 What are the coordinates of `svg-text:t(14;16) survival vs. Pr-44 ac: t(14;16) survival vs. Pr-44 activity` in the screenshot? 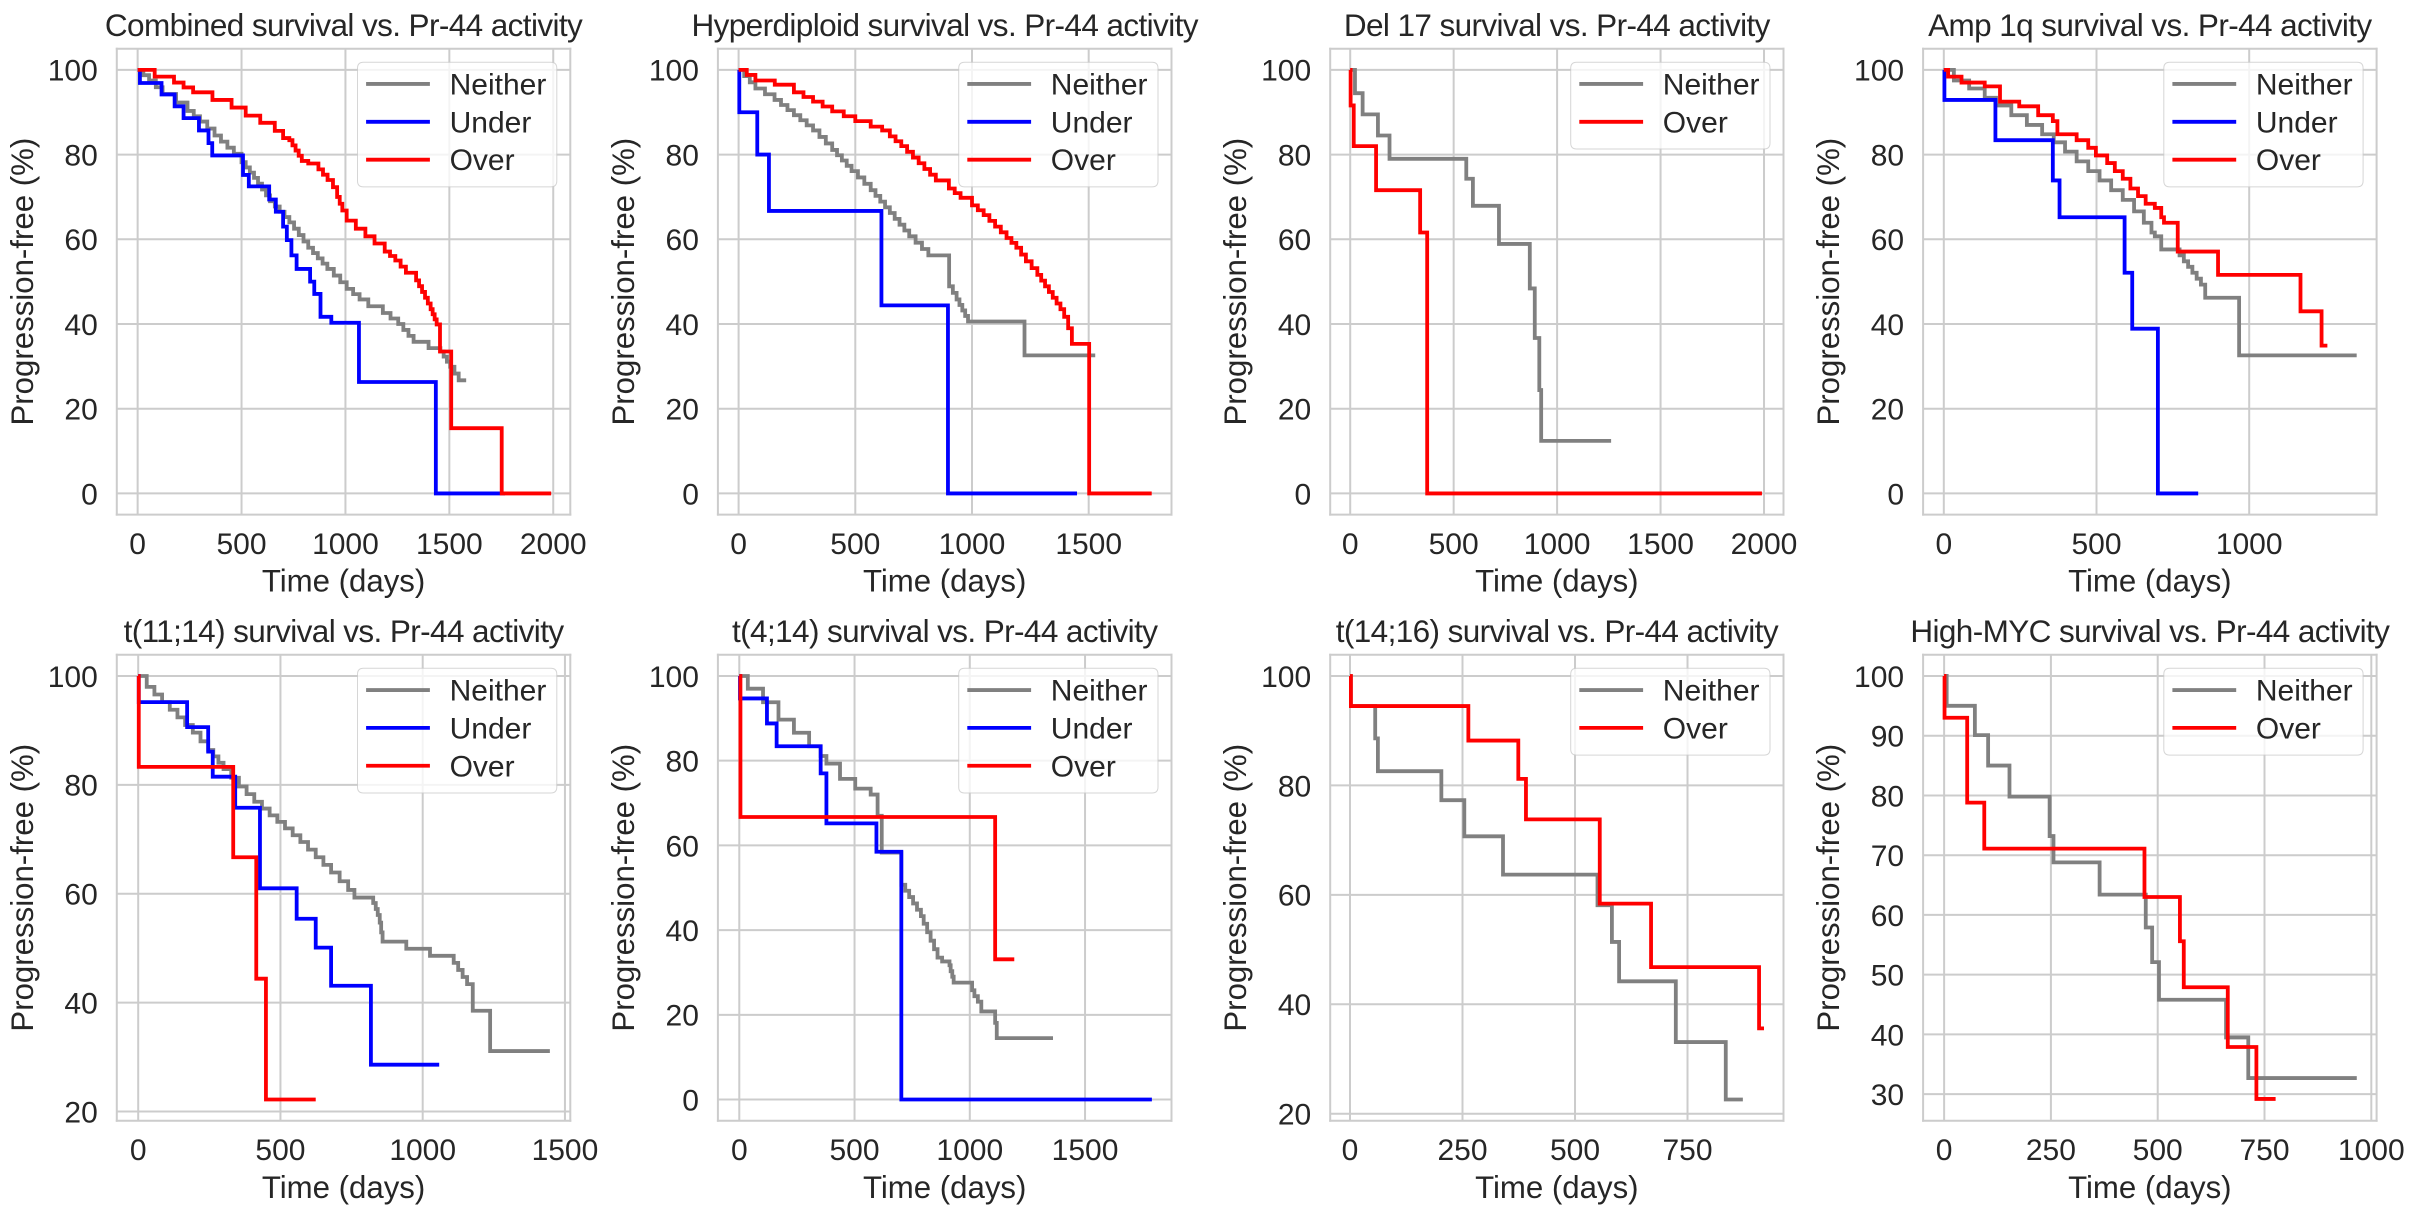 It's located at (1557, 631).